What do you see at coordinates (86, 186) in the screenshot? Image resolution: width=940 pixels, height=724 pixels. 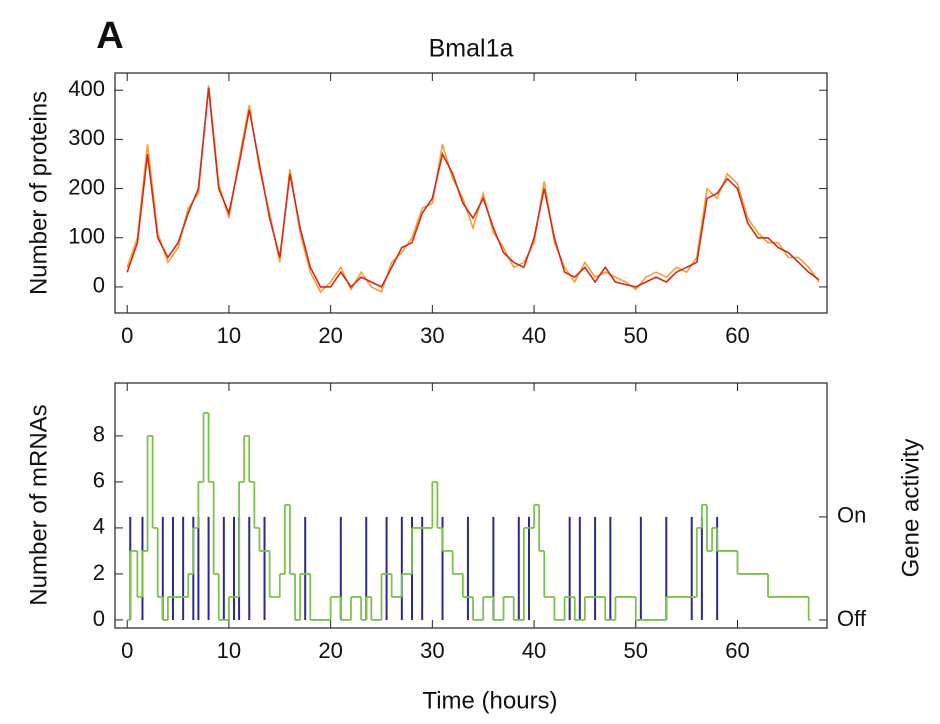 I see `y-tick-label: 200` at bounding box center [86, 186].